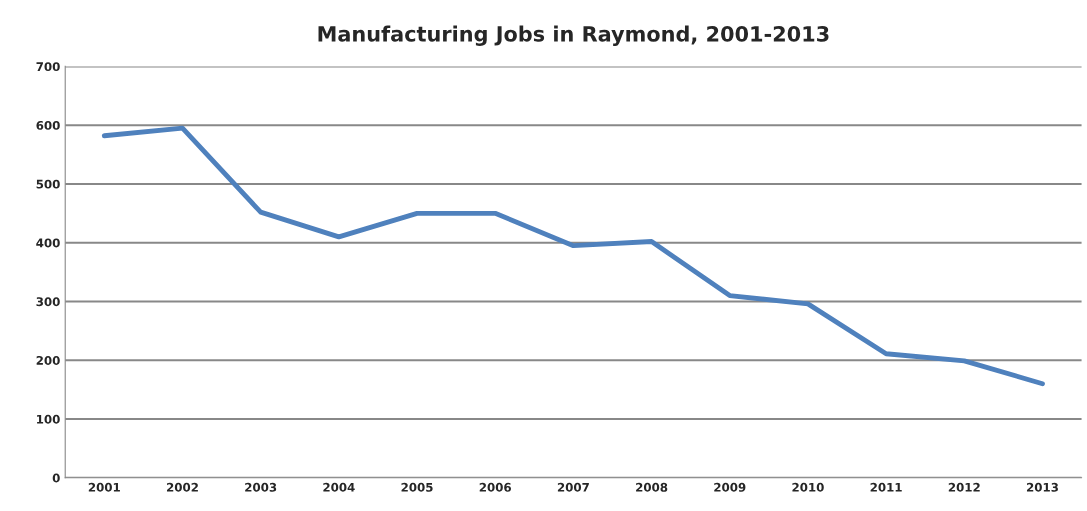 The width and height of the screenshot is (1087, 511). I want to click on x-tick-label: 2009, so click(730, 487).